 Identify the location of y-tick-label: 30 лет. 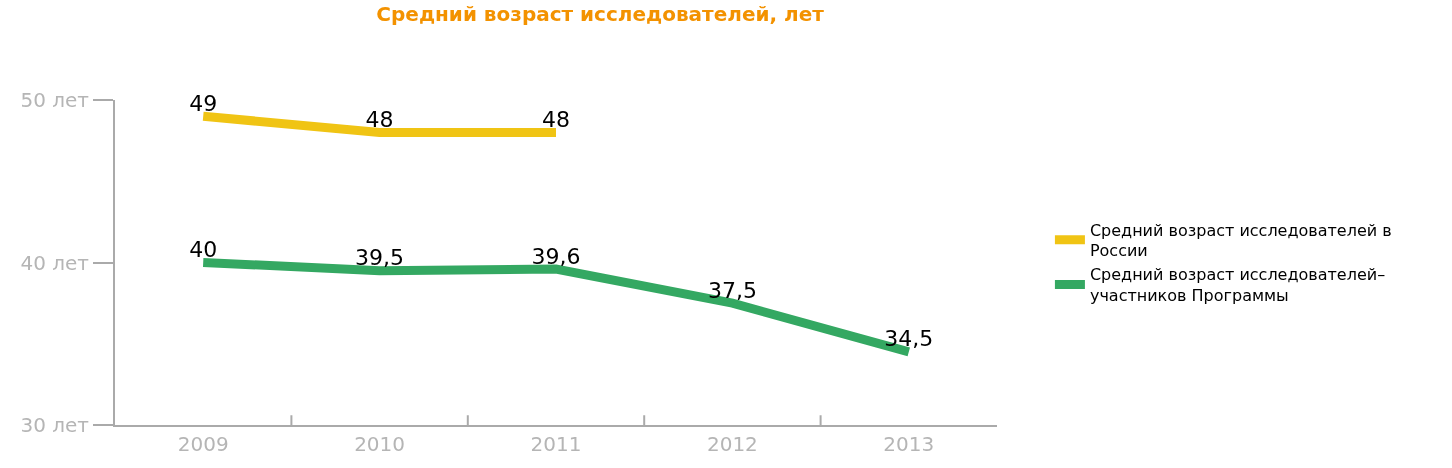
(55, 425).